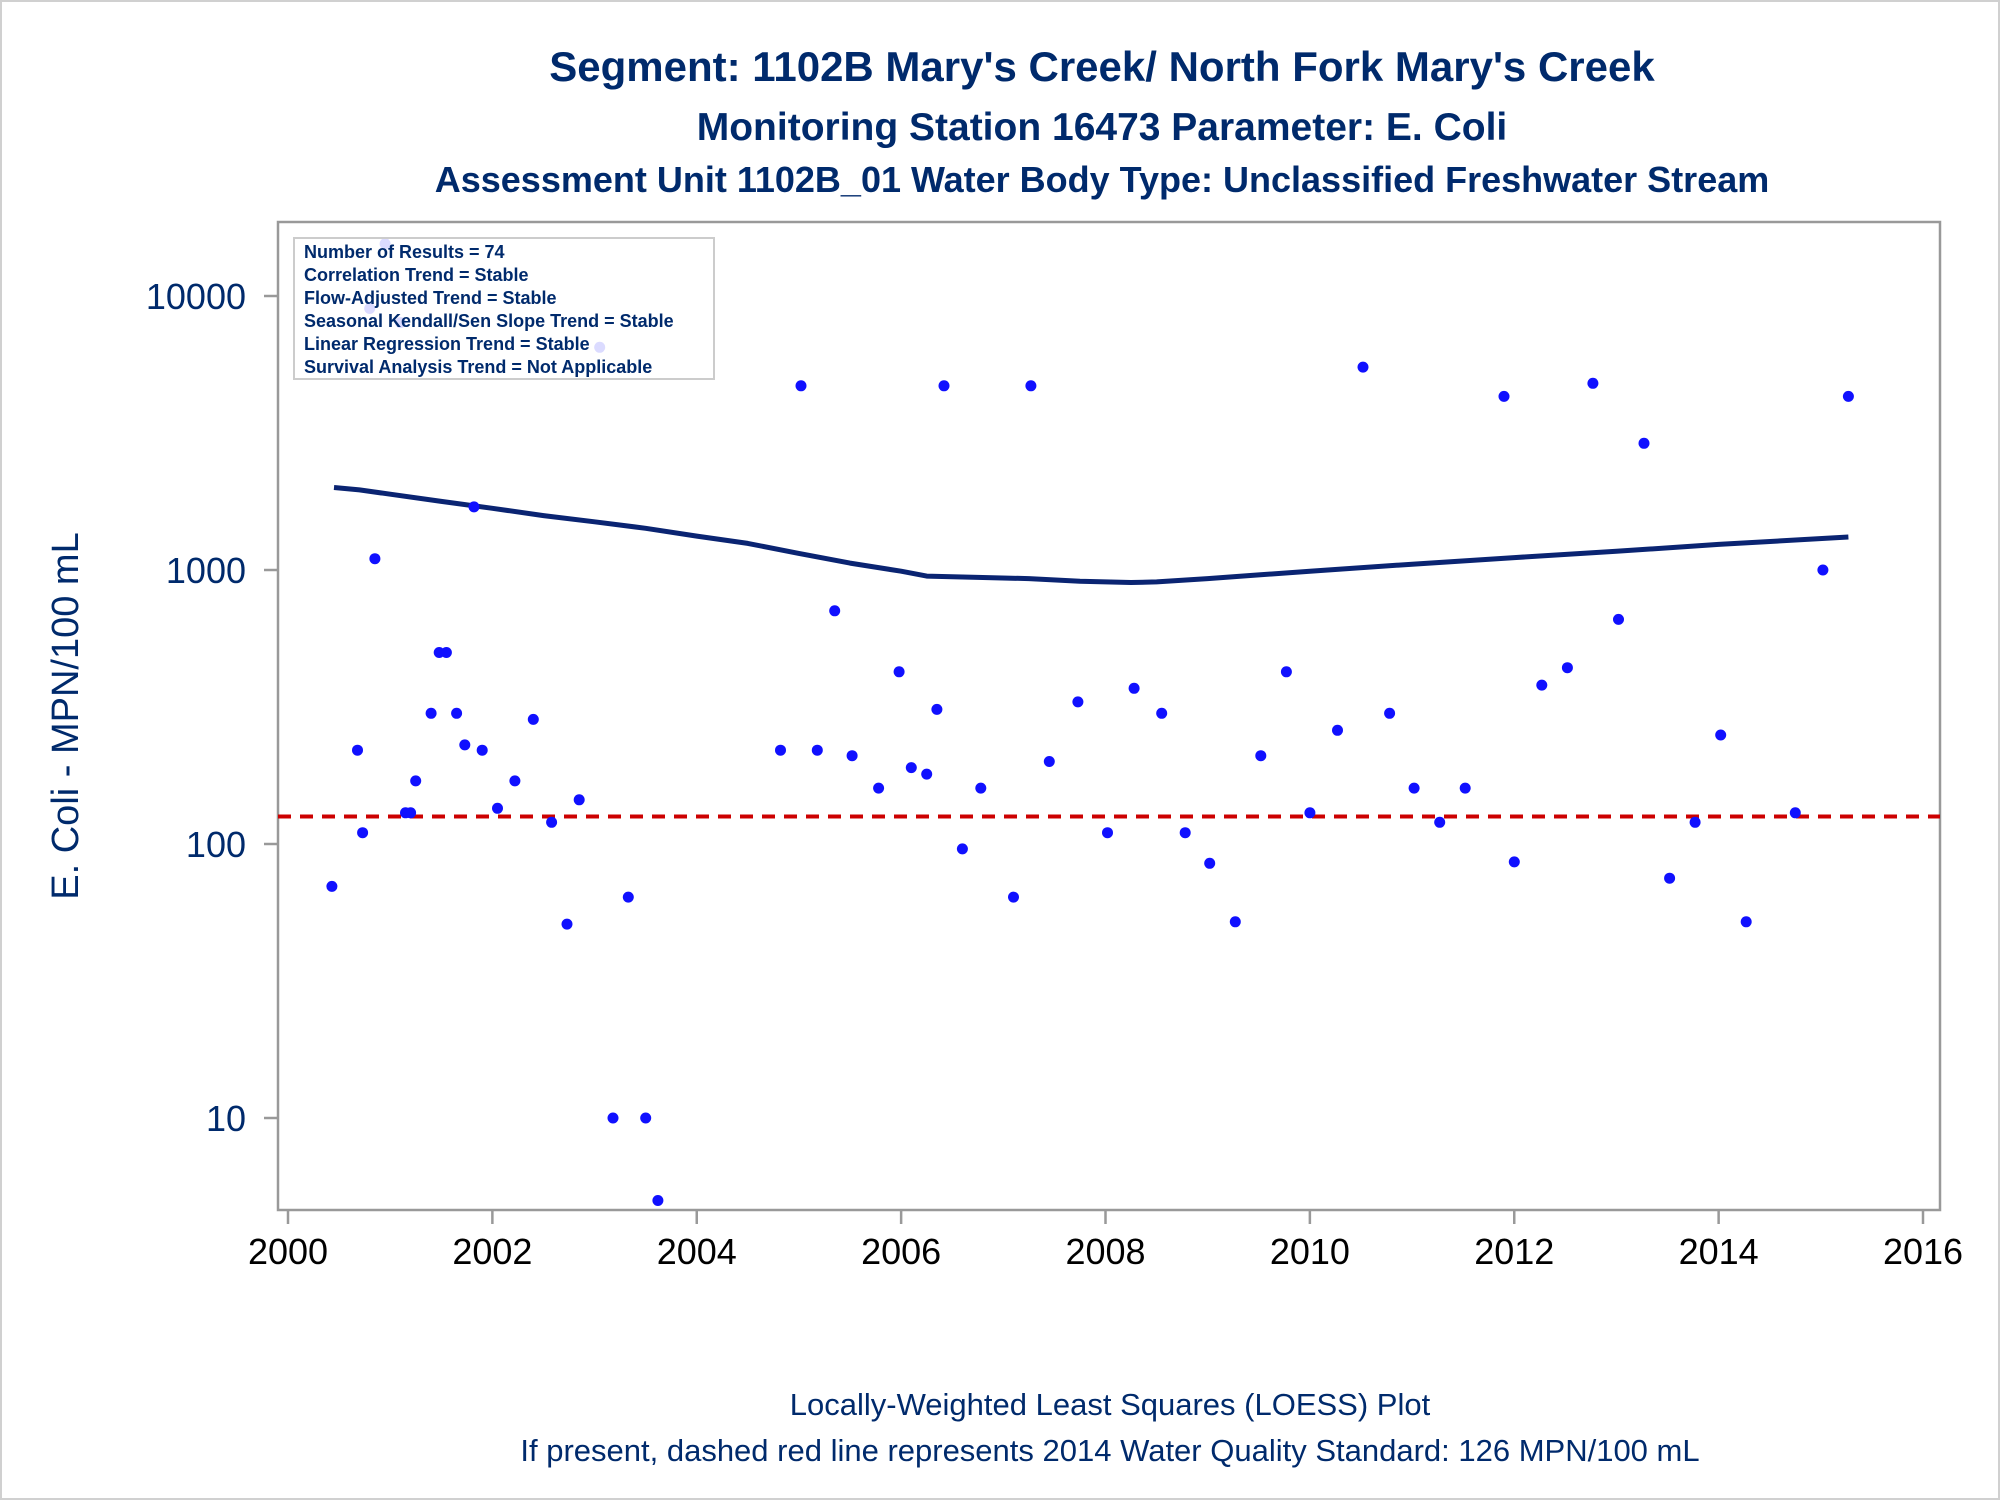  I want to click on inset-survival-analysis-trend: Survival Analysis Trend = Not Applicable, so click(478, 367).